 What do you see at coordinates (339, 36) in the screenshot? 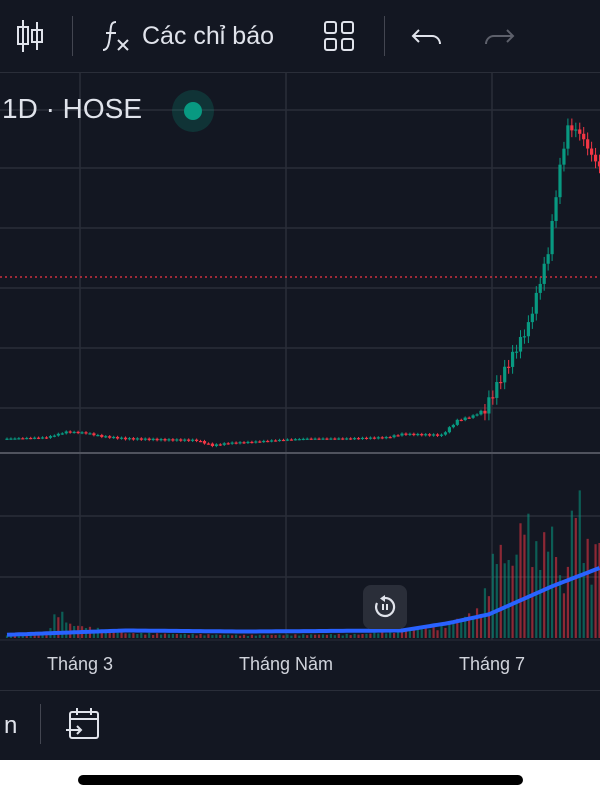
I see `layout-button` at bounding box center [339, 36].